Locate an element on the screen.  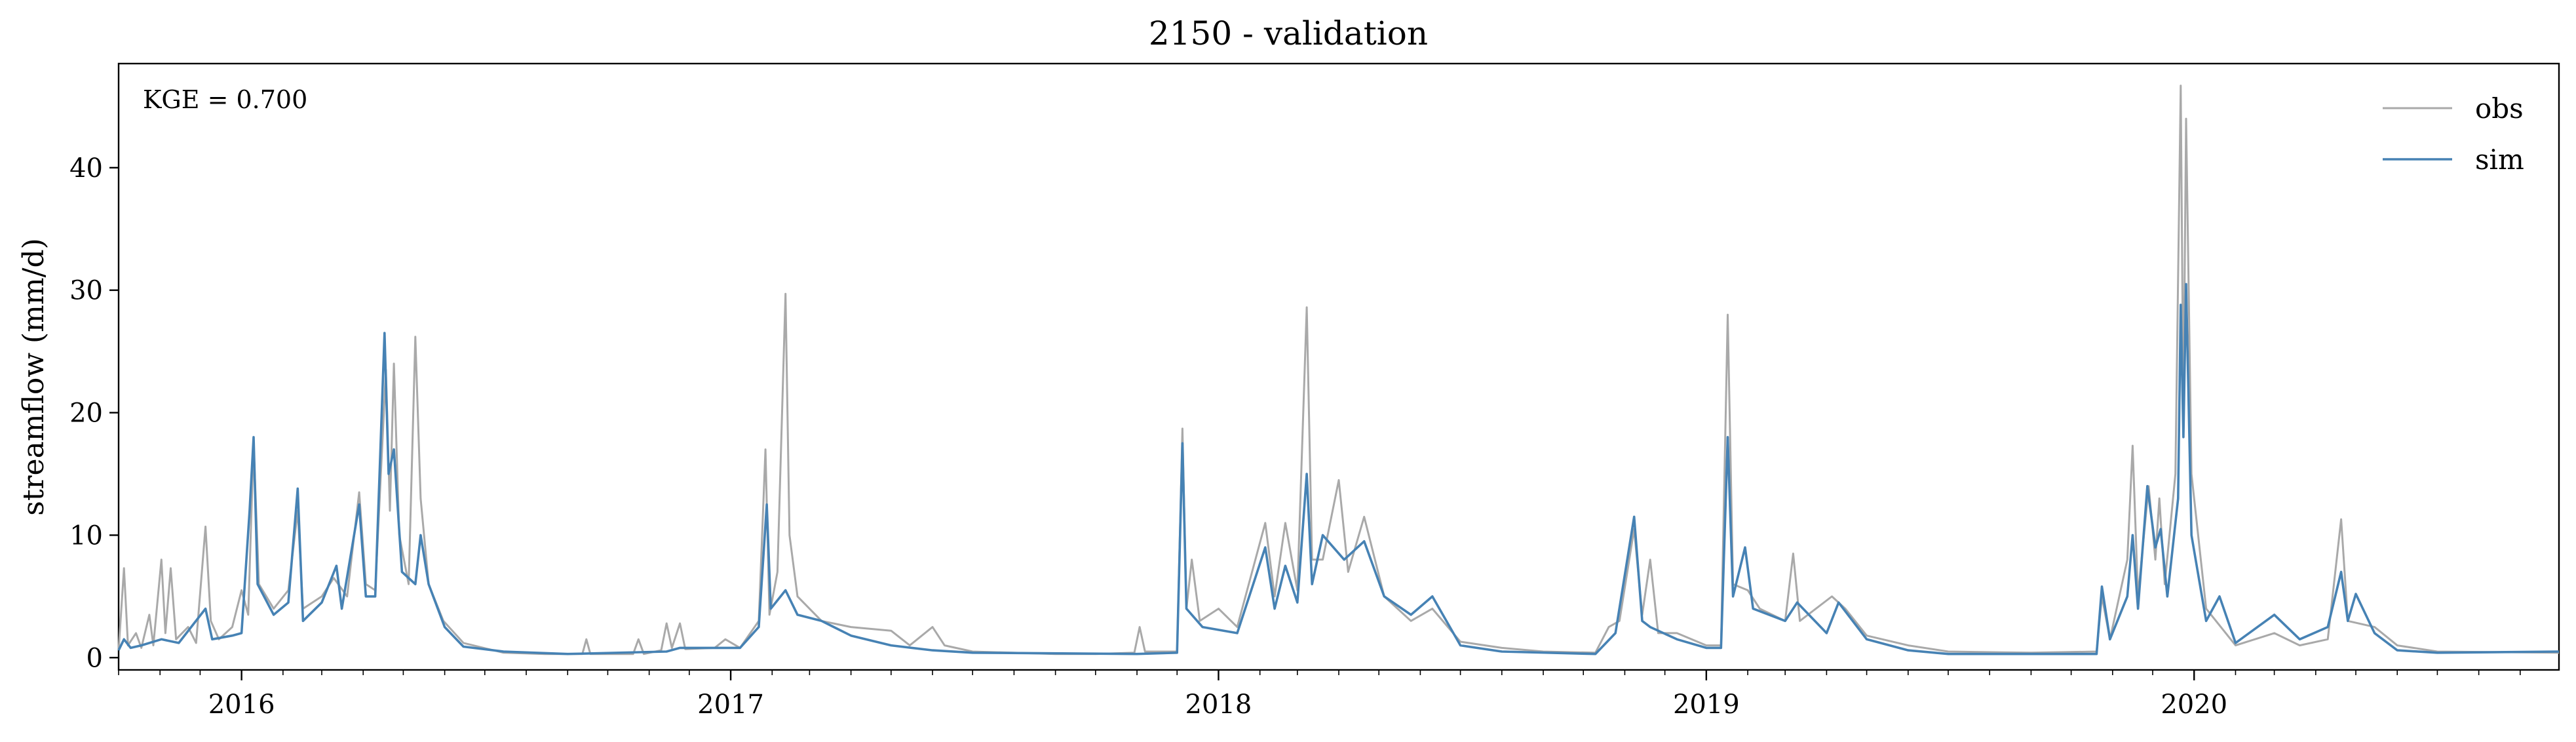
x-tick-label: 2020 is located at coordinates (2194, 705).